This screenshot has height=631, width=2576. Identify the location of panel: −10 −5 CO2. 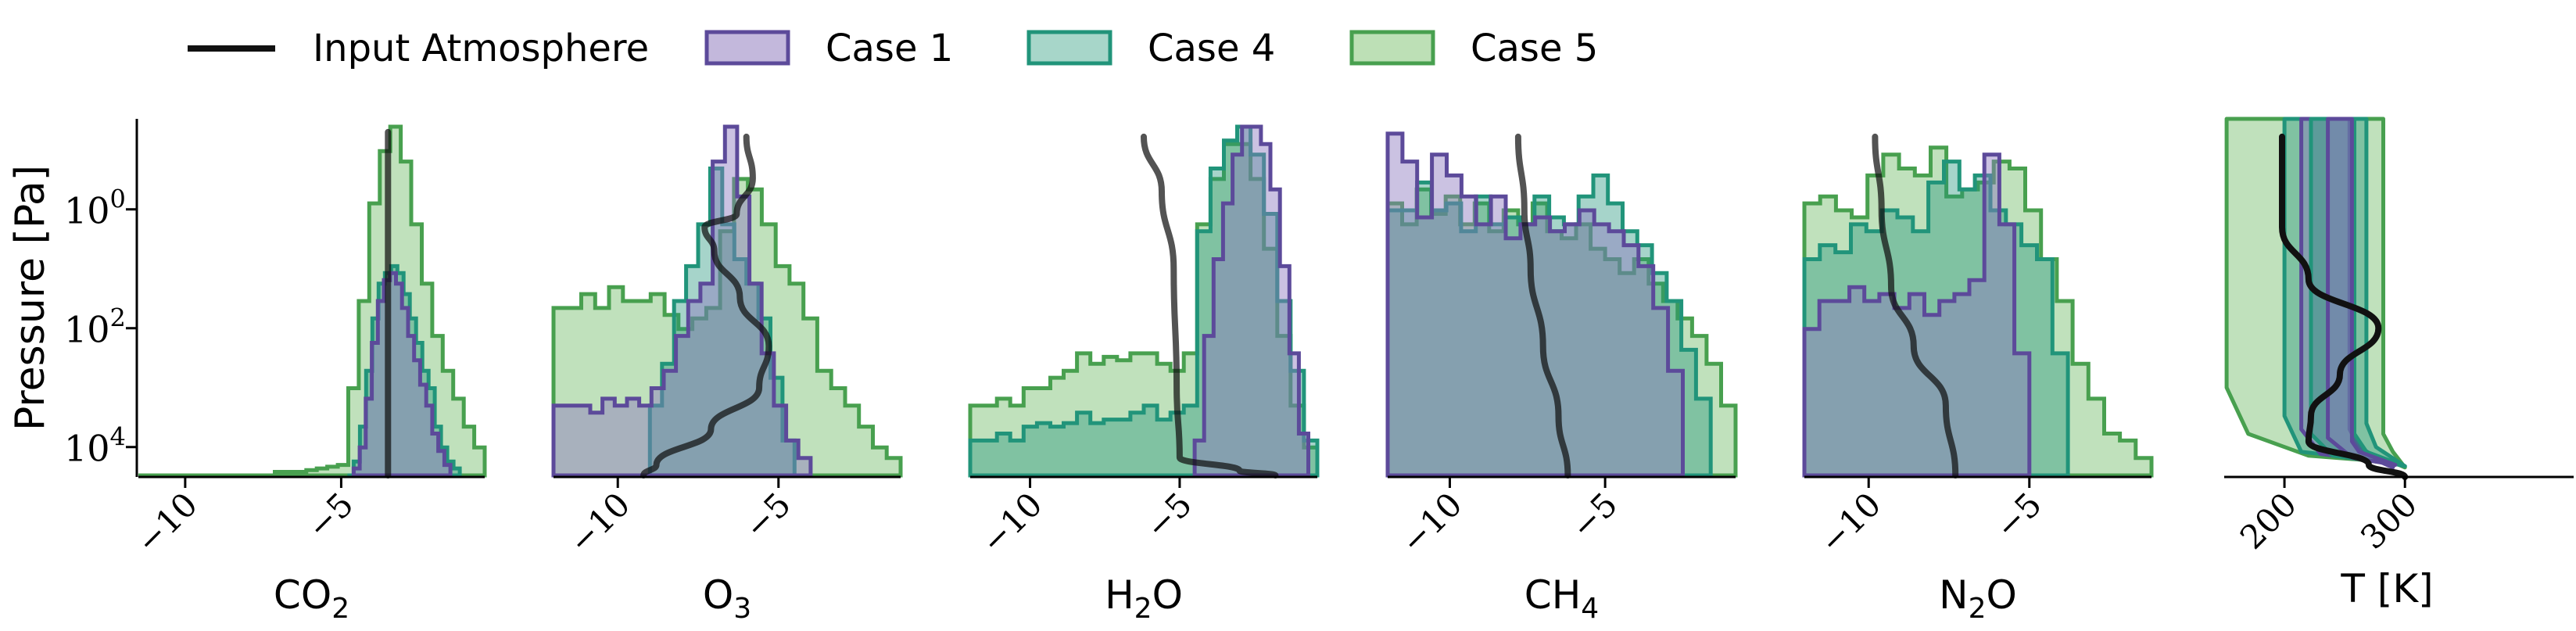
(308, 375).